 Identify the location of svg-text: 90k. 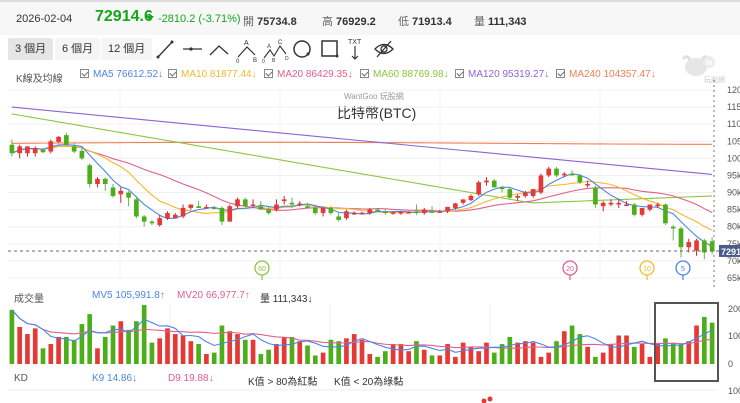
(733, 193).